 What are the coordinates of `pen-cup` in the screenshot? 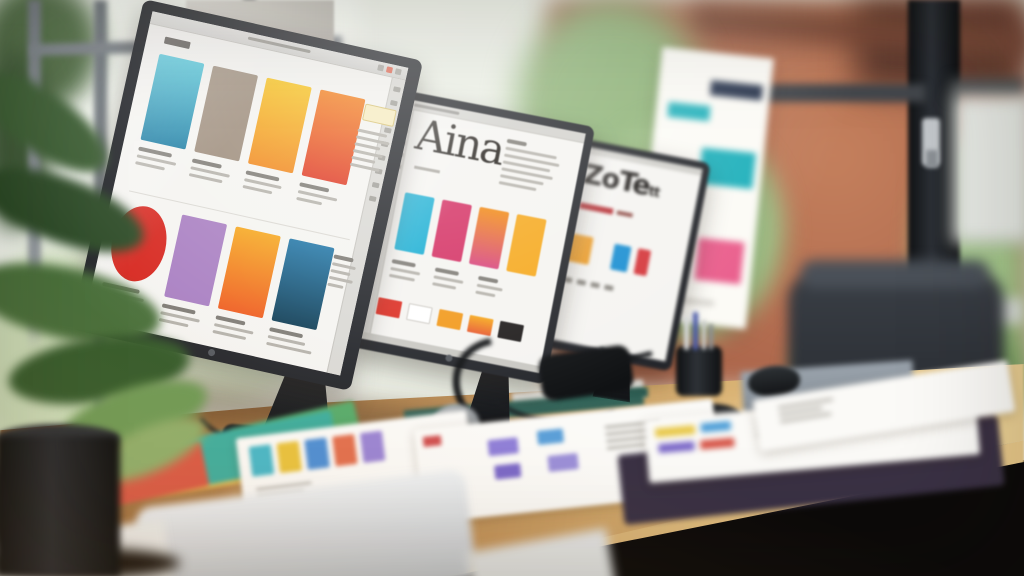 It's located at (699, 371).